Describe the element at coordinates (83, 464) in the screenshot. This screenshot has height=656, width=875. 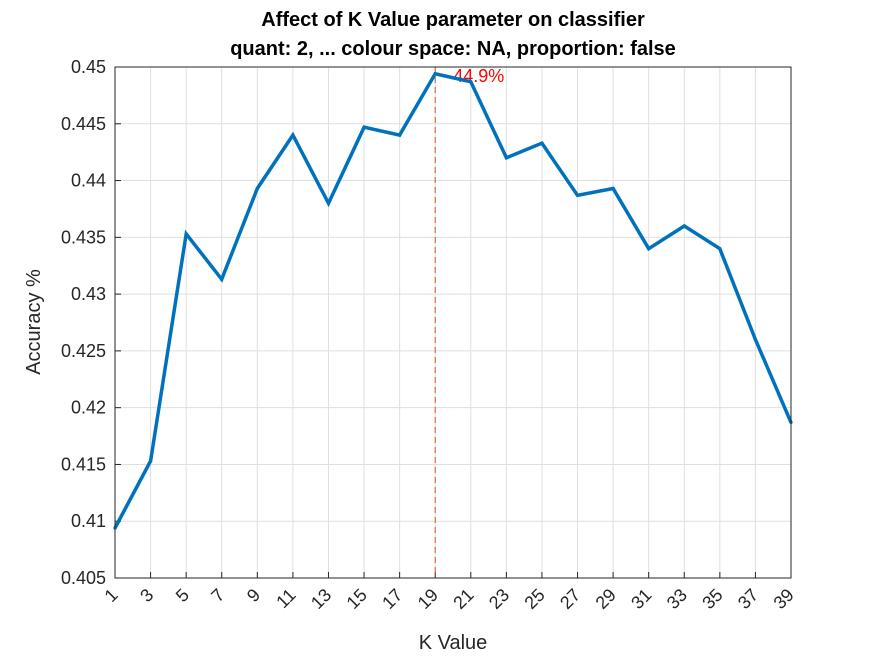
I see `y-tick-label: 0.415` at that location.